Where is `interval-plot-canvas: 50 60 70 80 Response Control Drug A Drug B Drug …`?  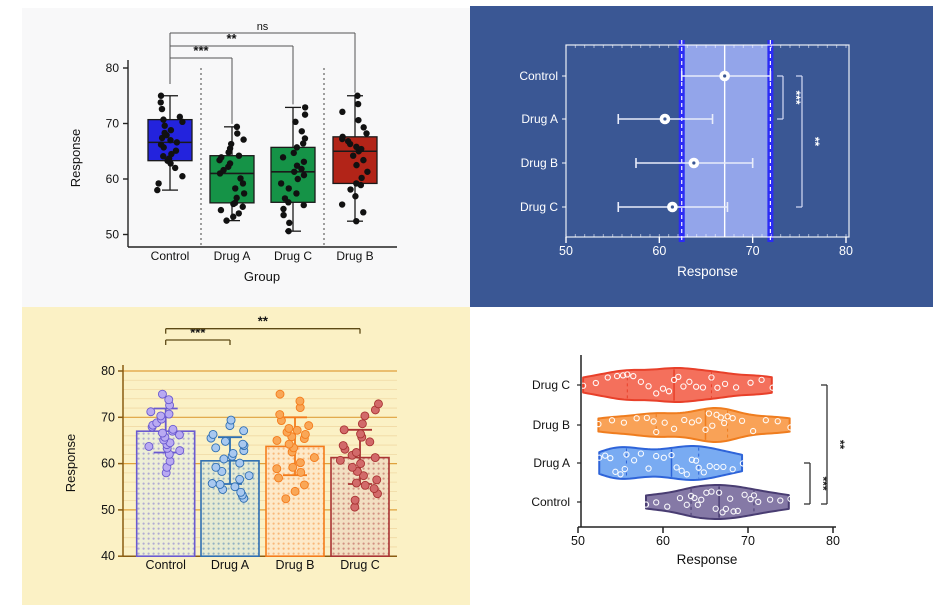
interval-plot-canvas: 50 60 70 80 Response Control Drug A Drug B Drug … is located at coordinates (686, 159).